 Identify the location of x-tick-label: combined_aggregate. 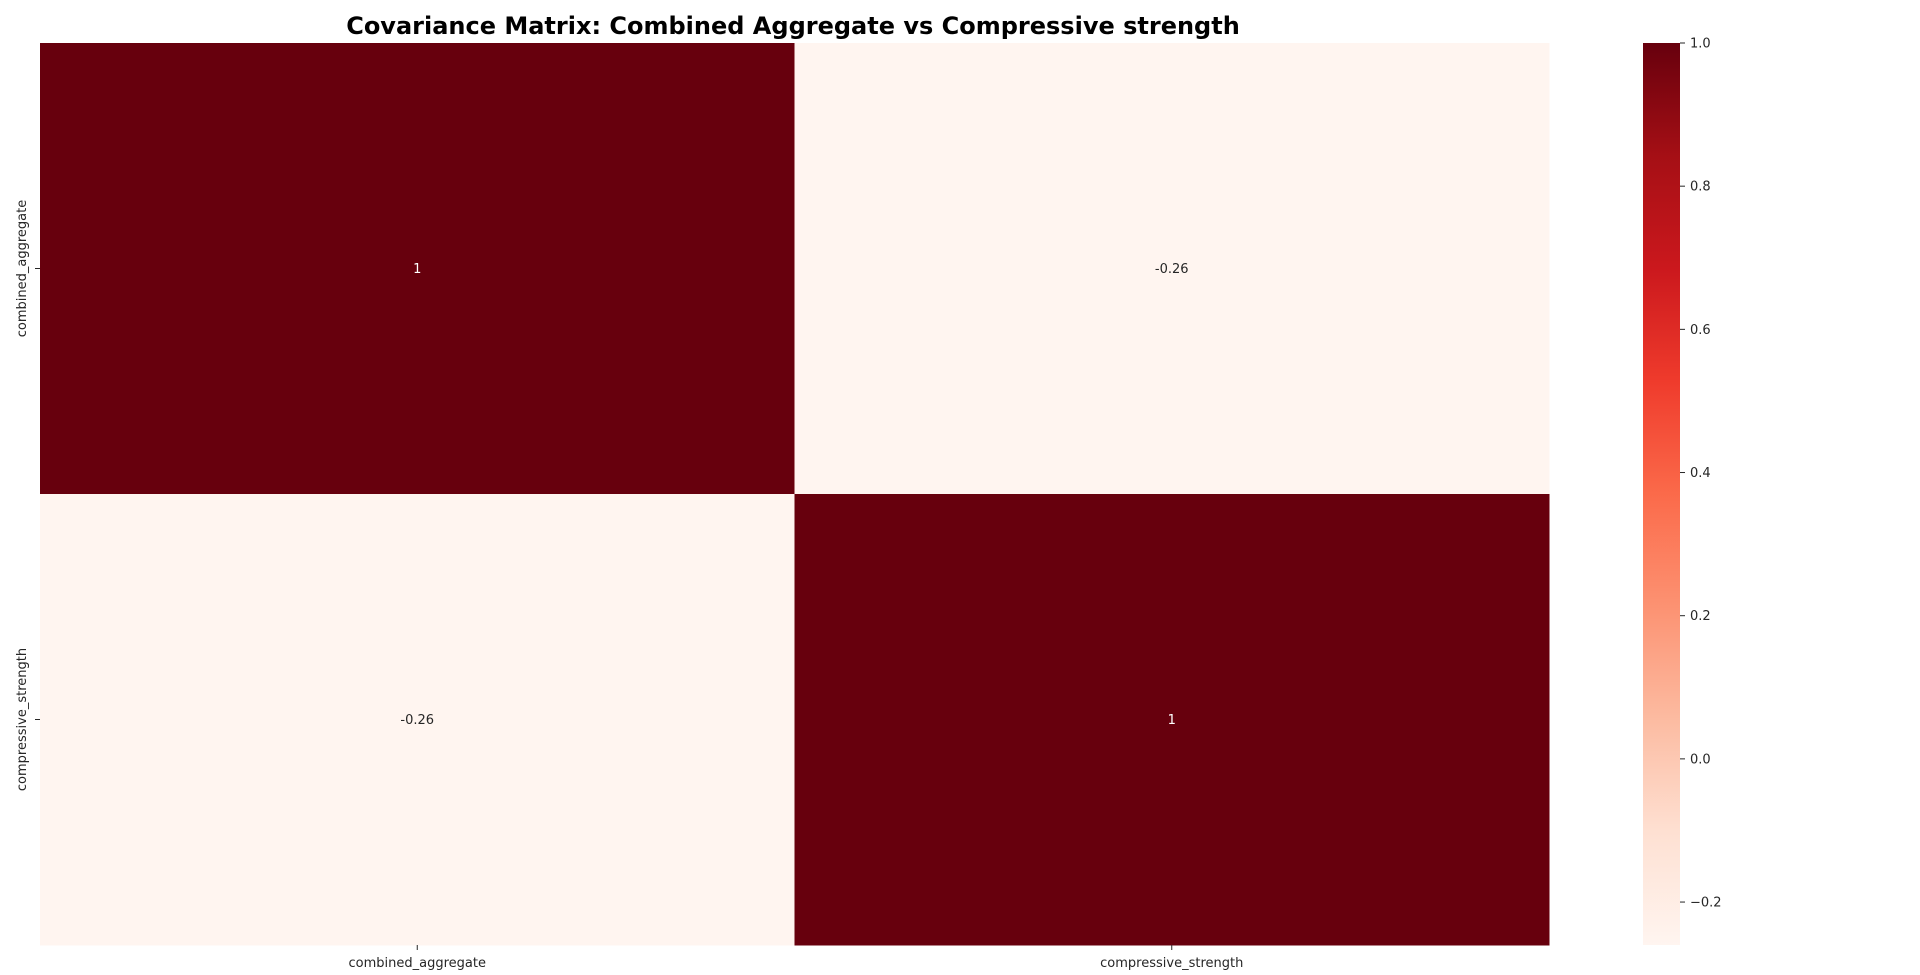
(417, 963).